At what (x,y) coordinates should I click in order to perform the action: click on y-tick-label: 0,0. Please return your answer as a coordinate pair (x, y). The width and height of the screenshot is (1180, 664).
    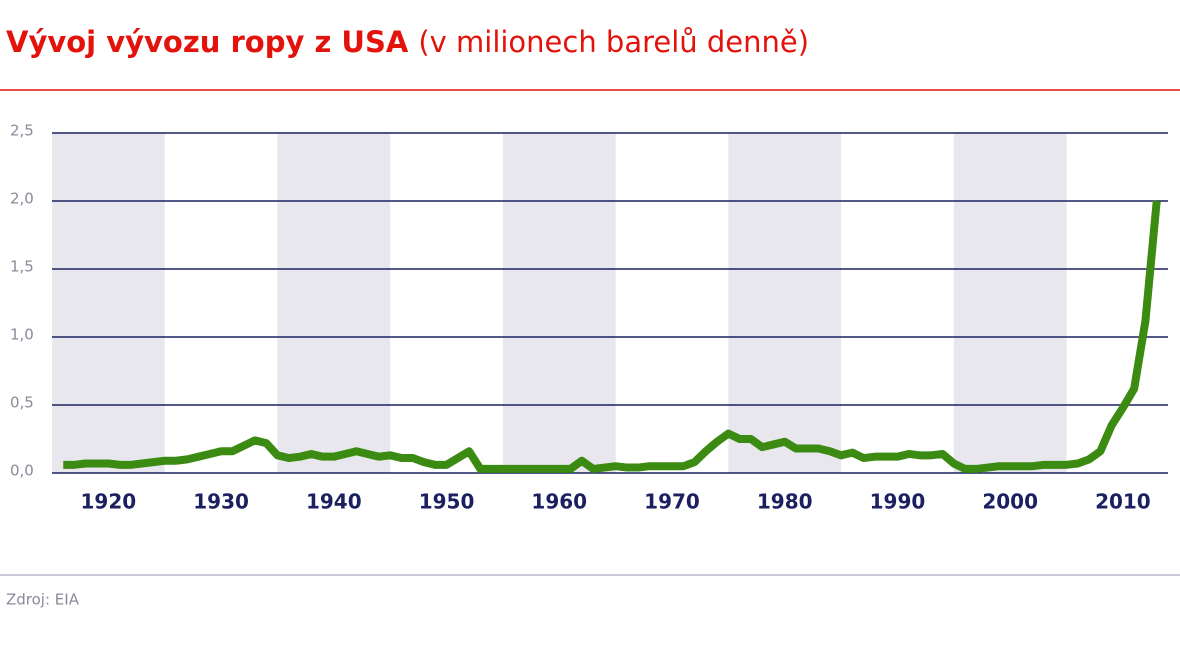
    Looking at the image, I should click on (22, 471).